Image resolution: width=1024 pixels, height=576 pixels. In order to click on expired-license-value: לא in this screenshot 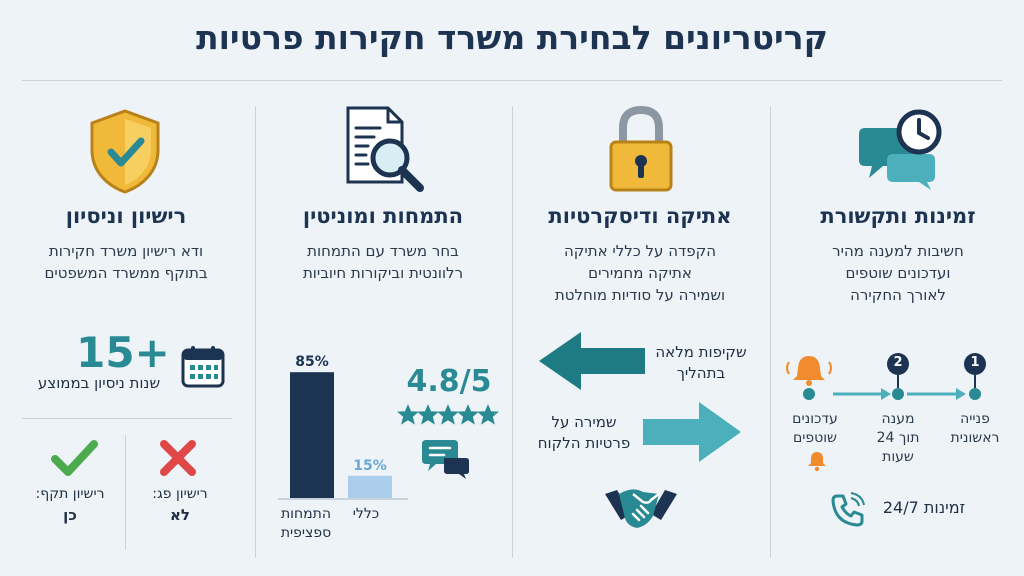, I will do `click(180, 515)`.